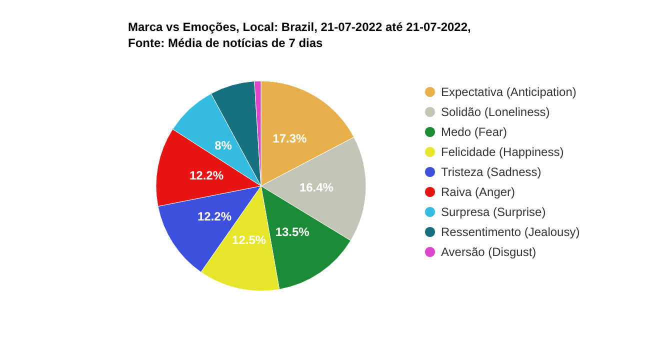  What do you see at coordinates (510, 232) in the screenshot?
I see `legend-label: Ressentimento (Jealousy)` at bounding box center [510, 232].